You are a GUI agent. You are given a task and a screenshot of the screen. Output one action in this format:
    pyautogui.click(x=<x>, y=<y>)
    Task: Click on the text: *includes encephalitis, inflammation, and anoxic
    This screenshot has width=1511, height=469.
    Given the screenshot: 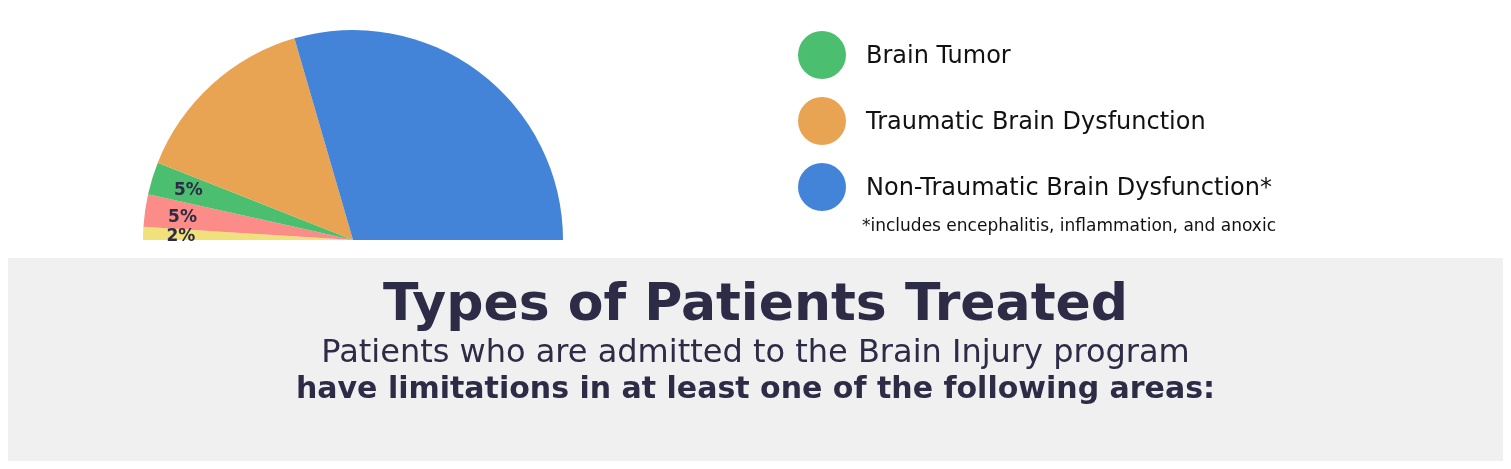 What is the action you would take?
    pyautogui.click(x=1069, y=225)
    